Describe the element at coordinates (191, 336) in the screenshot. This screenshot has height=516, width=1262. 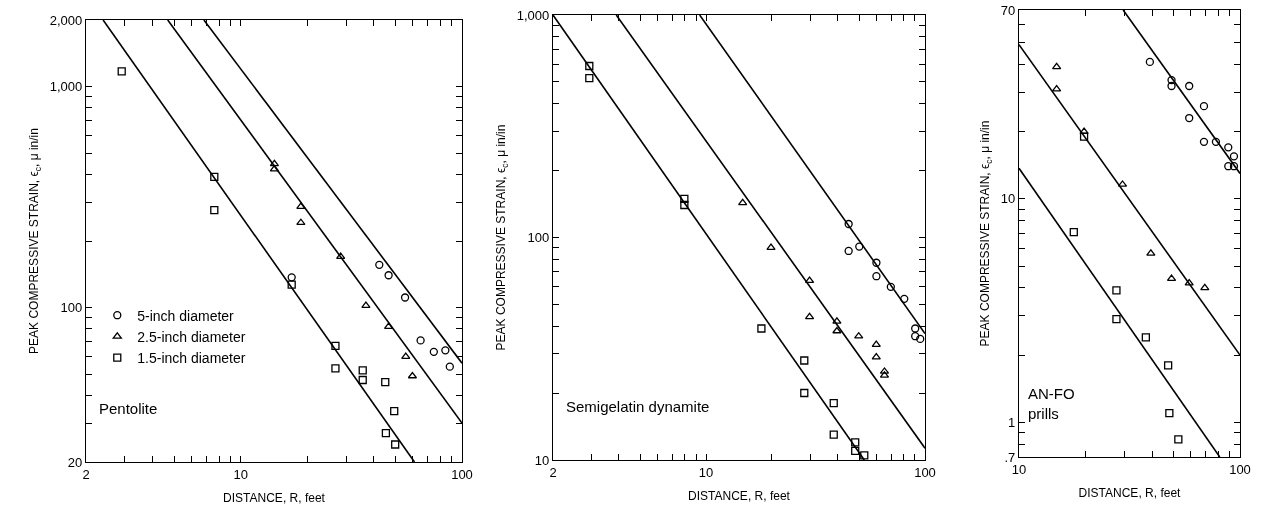
I see `legend-label: 2.5-inch diameter` at that location.